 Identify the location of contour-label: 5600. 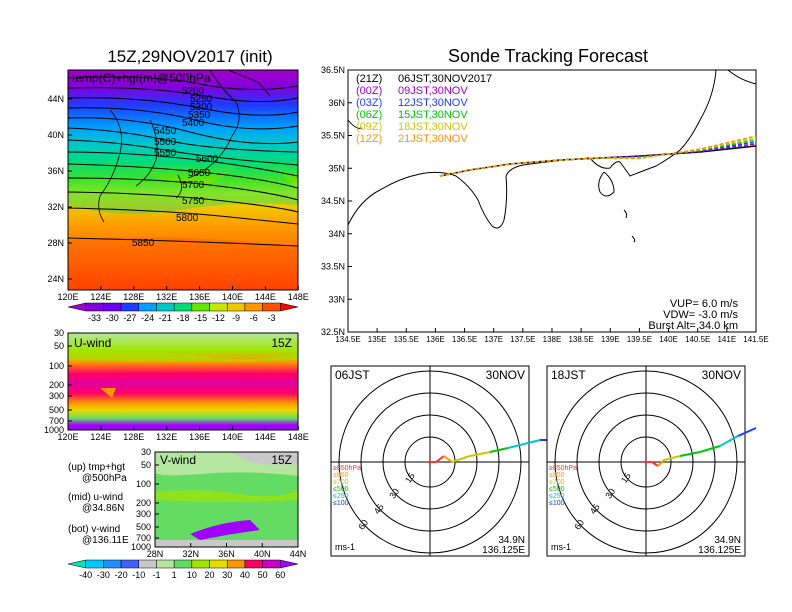
(207, 159).